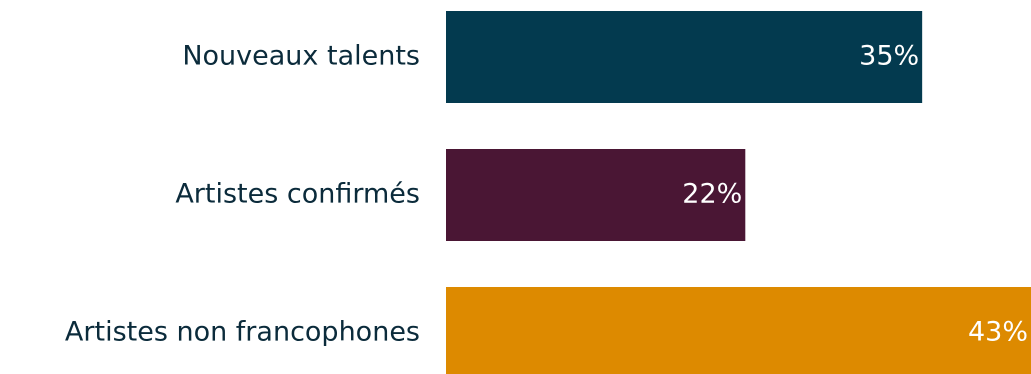 This screenshot has height=374, width=1031. What do you see at coordinates (301, 56) in the screenshot?
I see `category-label-0: Nouveaux talents` at bounding box center [301, 56].